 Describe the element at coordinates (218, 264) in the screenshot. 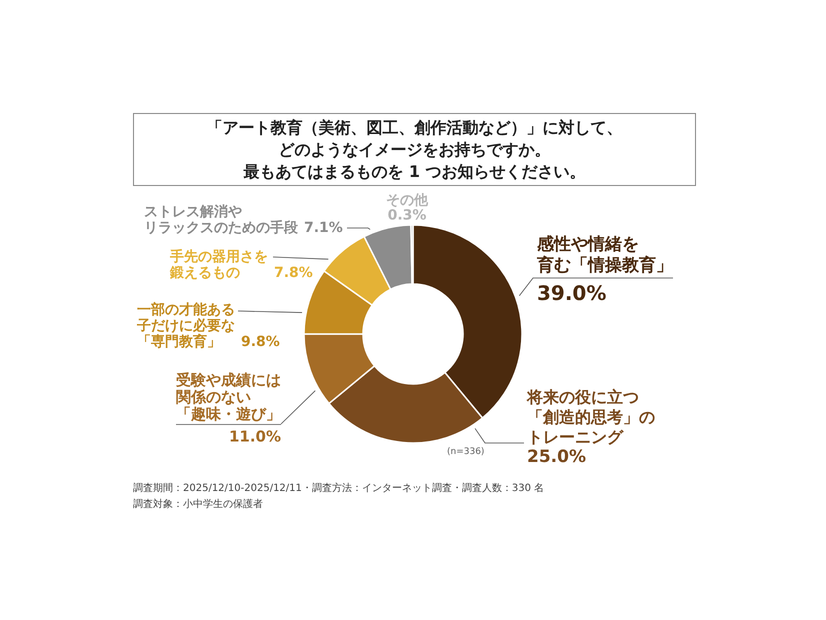

I see `slice-label: 手先の器用さを鍛えるもの` at that location.